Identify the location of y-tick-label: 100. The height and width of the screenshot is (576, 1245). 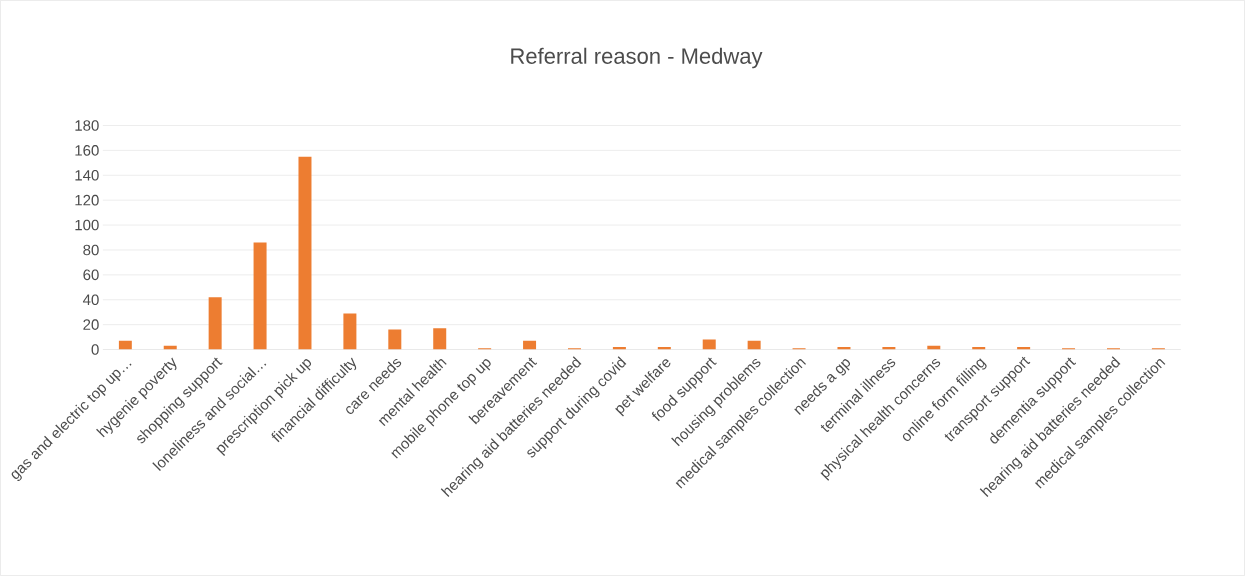
(87, 225).